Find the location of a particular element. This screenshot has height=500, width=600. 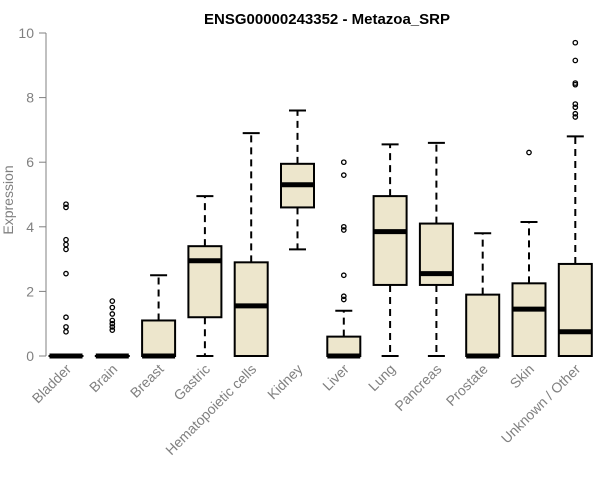

x-tick-label: Brain is located at coordinates (103, 378).